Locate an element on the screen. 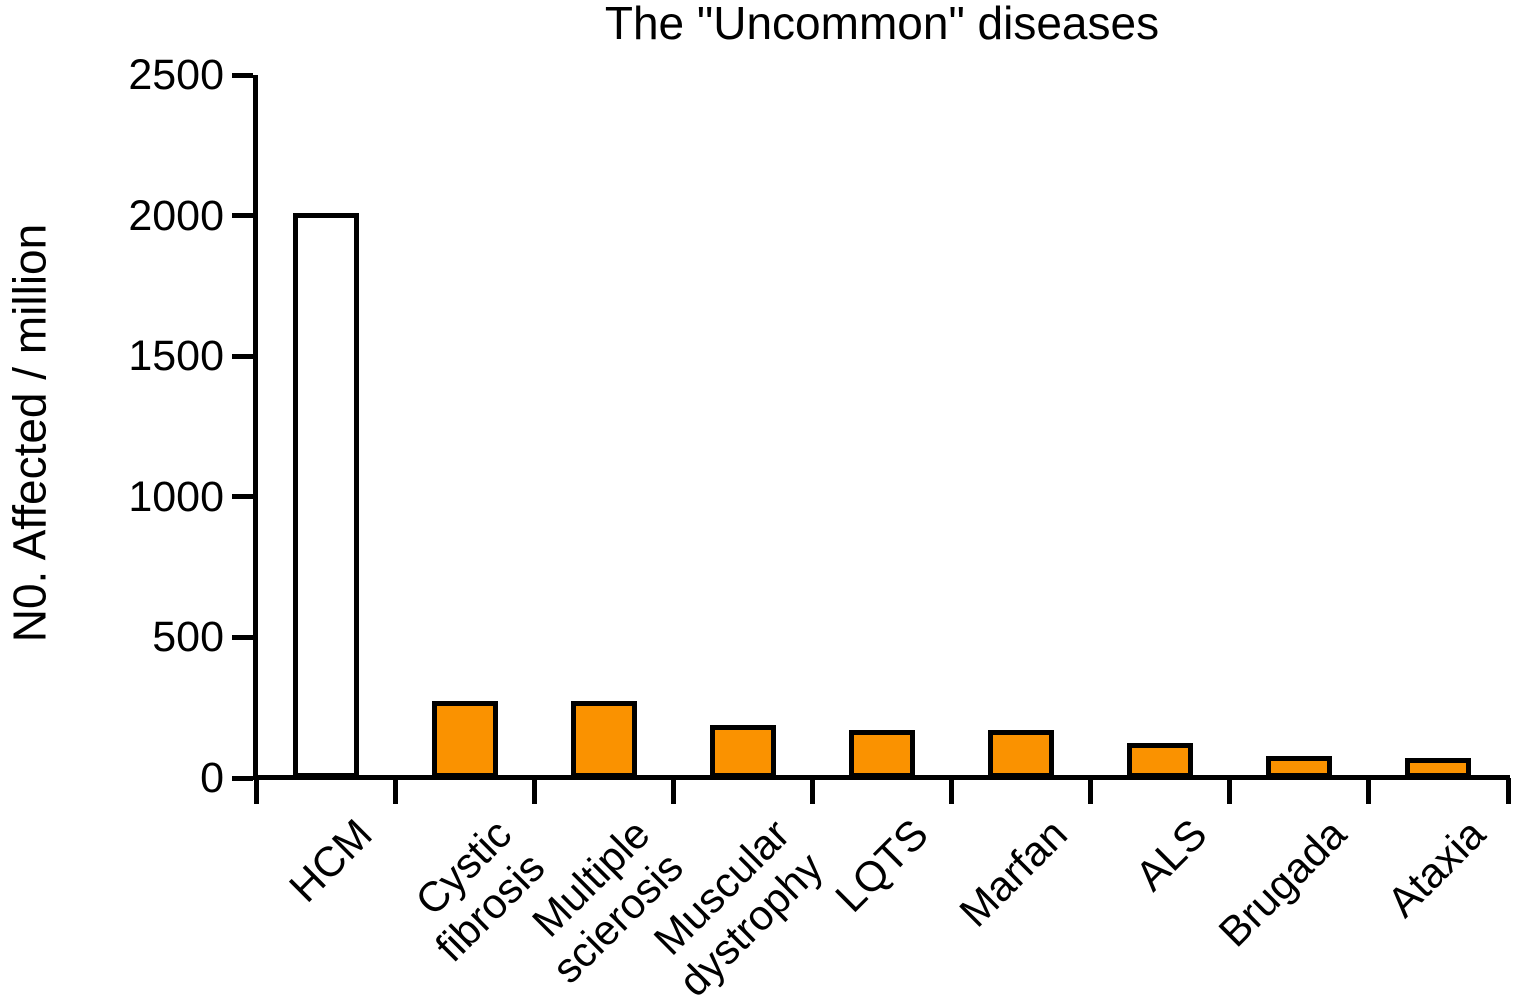  x-tick-label-hcm: HCM is located at coordinates (330, 860).